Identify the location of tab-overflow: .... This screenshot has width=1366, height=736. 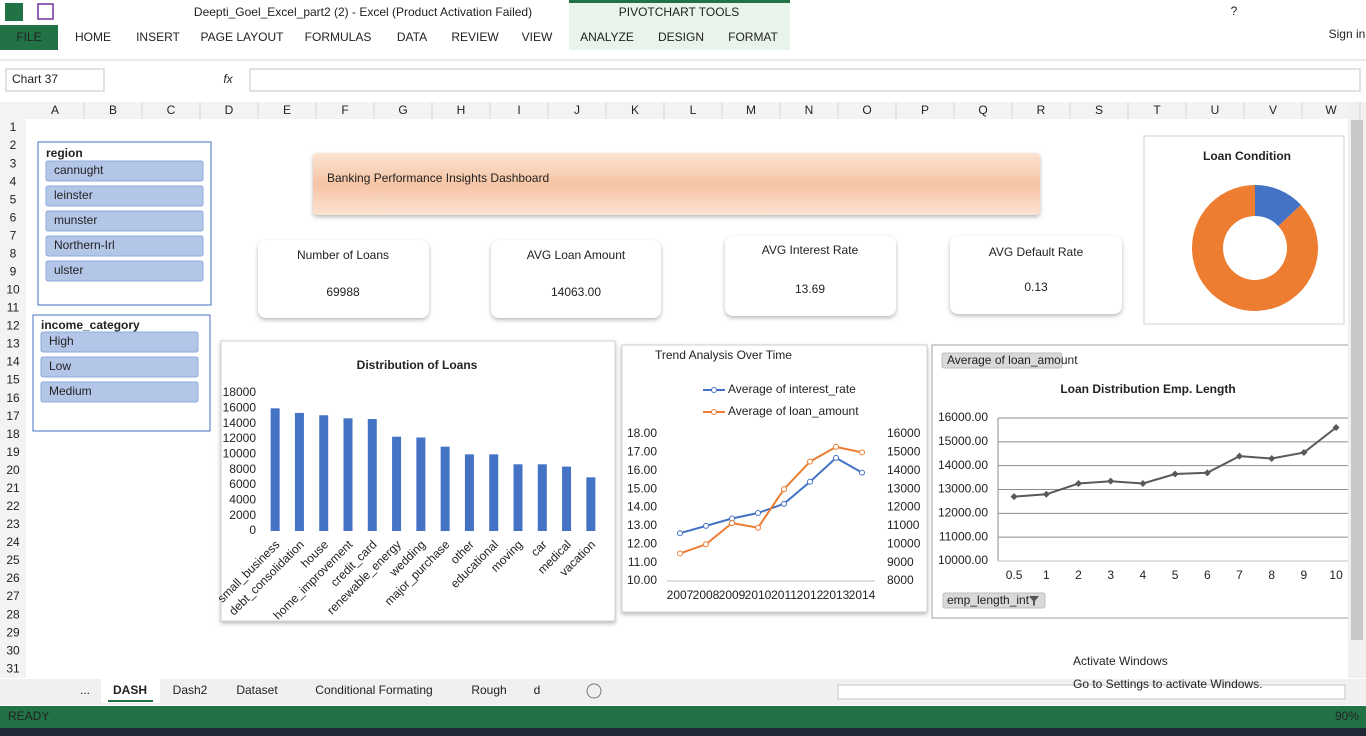
(85, 690).